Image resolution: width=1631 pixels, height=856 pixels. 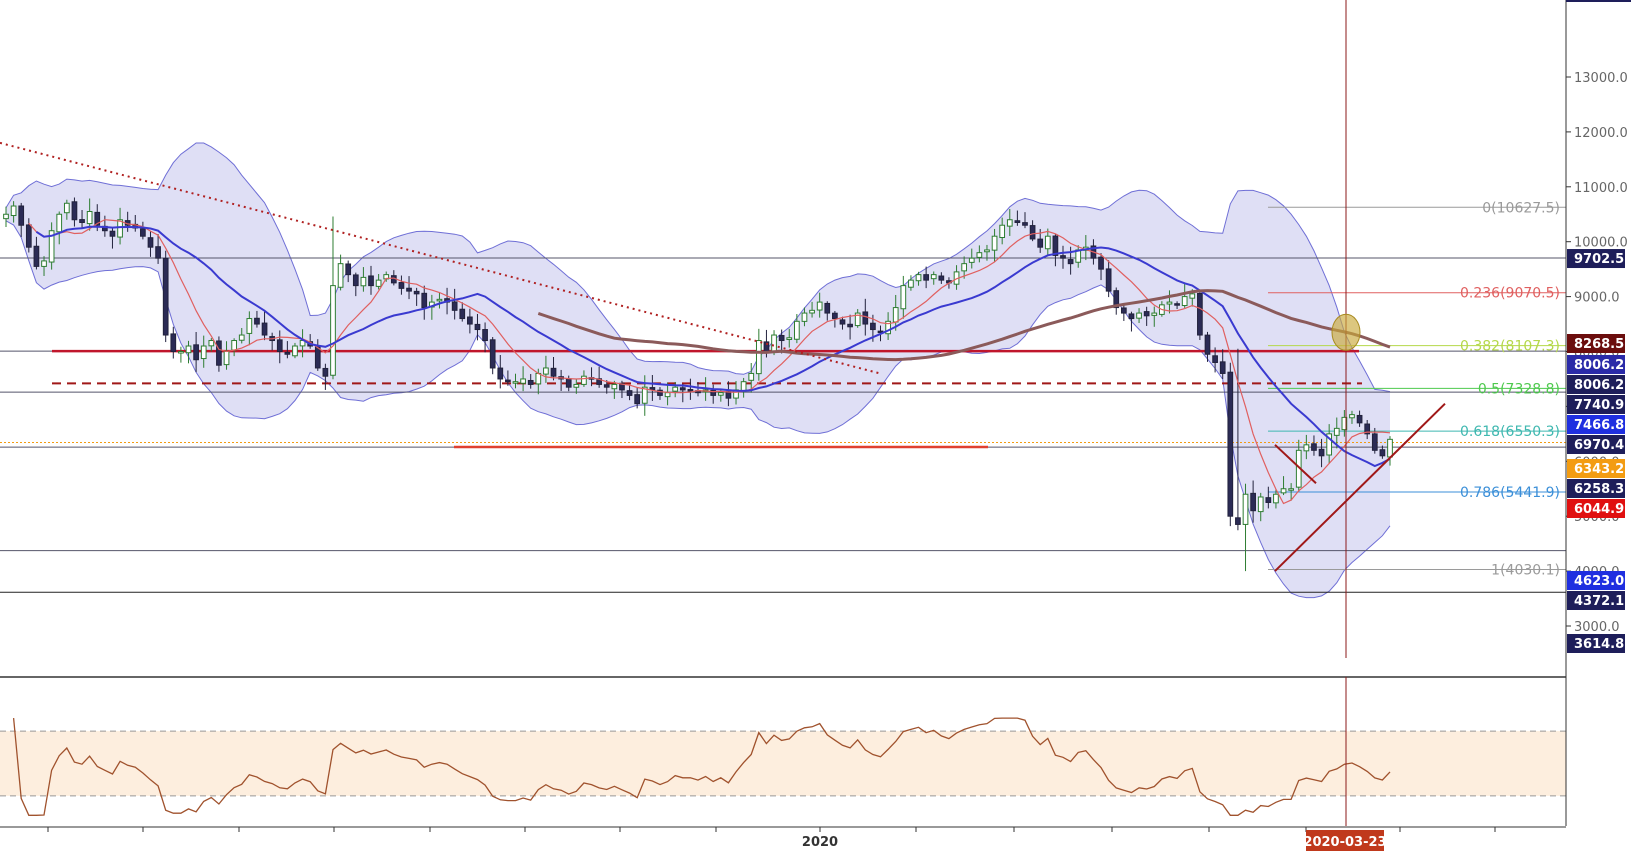 What do you see at coordinates (1597, 627) in the screenshot?
I see `y-tick-label: 3000.0` at bounding box center [1597, 627].